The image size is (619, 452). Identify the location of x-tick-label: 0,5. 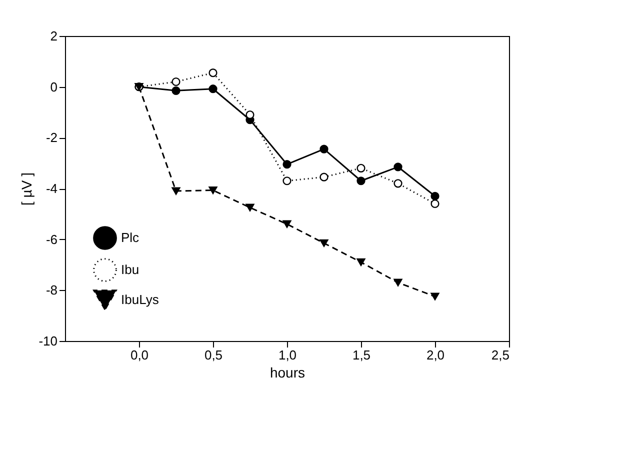
(213, 355).